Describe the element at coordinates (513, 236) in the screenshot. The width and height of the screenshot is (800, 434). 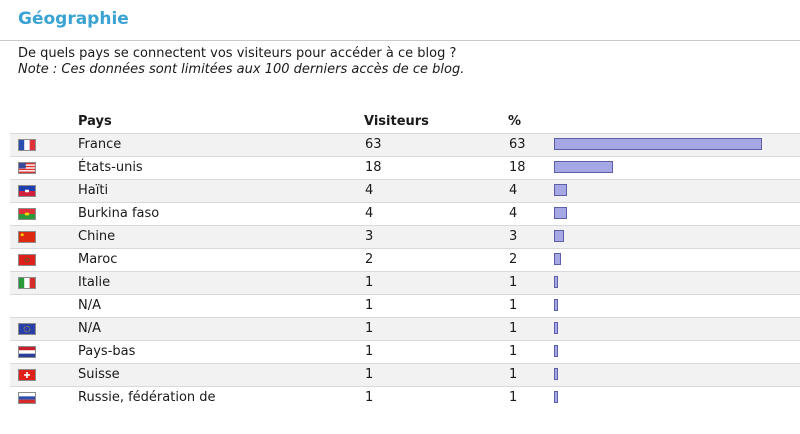
I see `percent-value: 3` at that location.